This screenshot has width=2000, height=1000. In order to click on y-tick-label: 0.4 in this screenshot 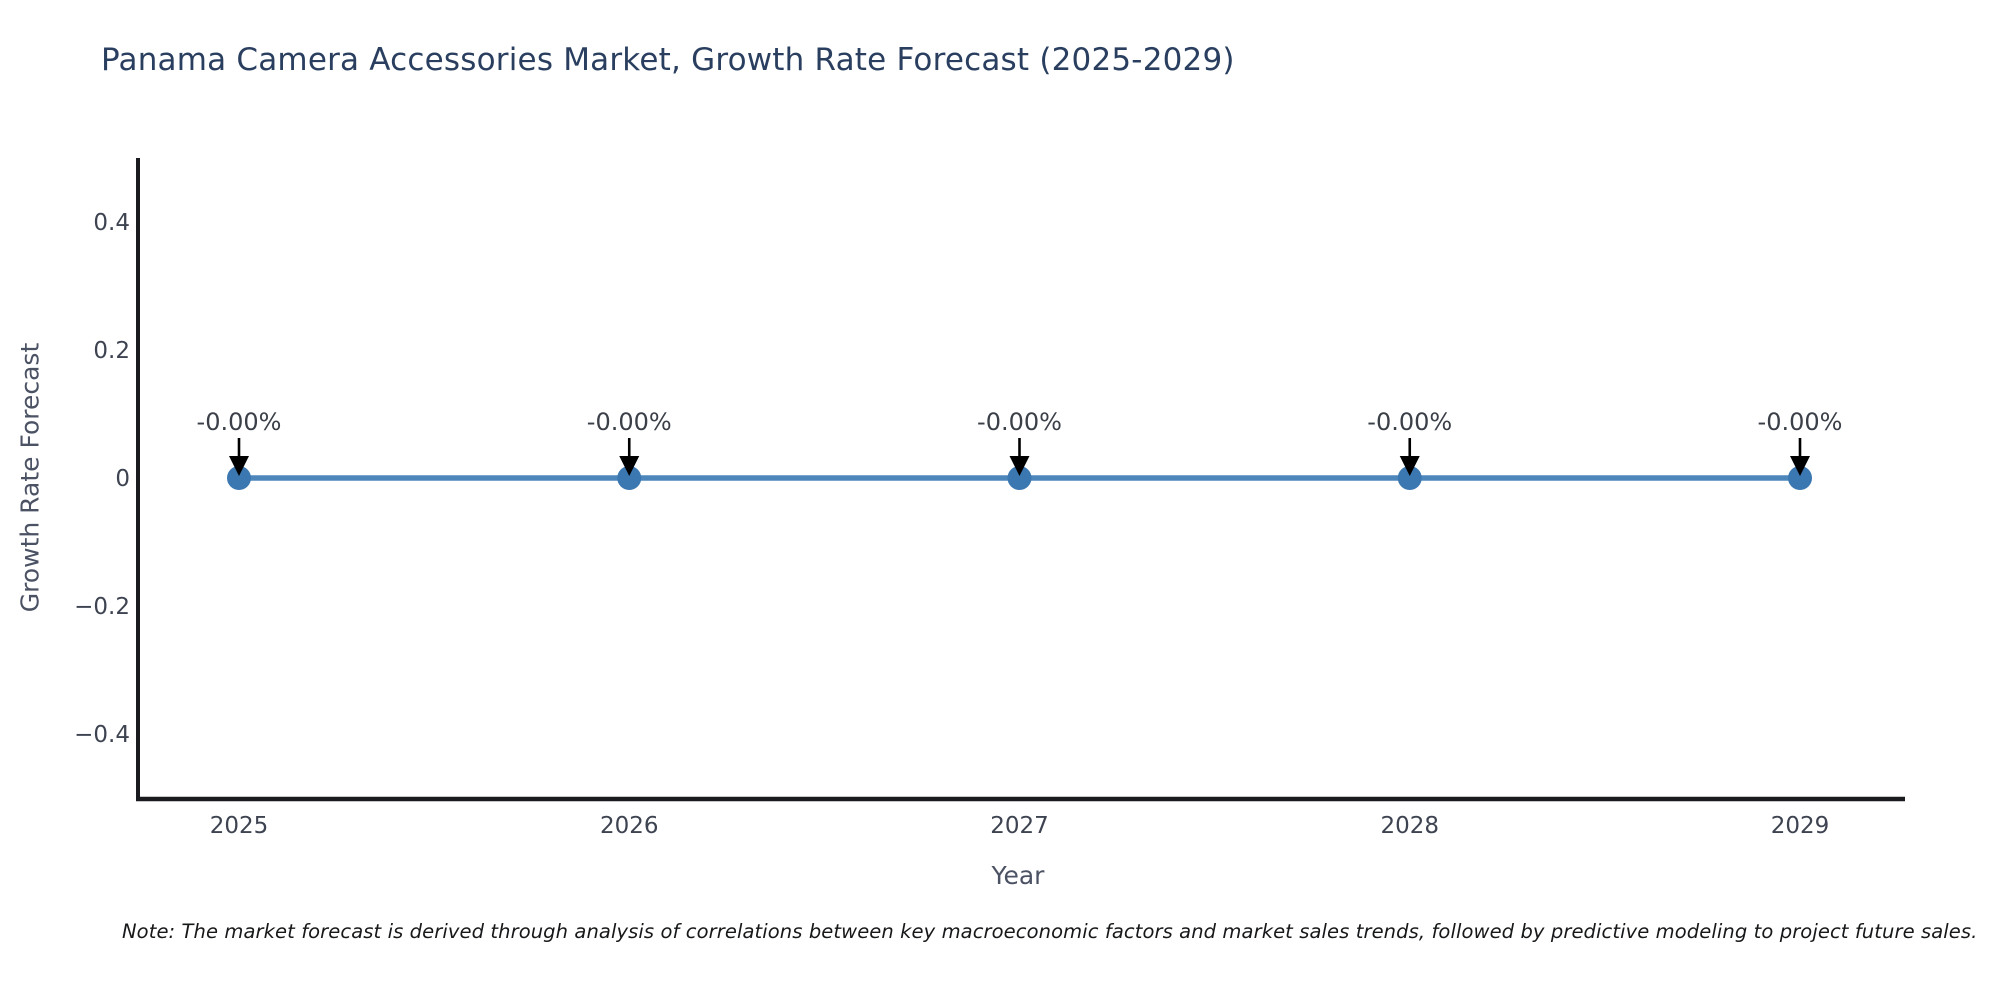, I will do `click(111, 223)`.